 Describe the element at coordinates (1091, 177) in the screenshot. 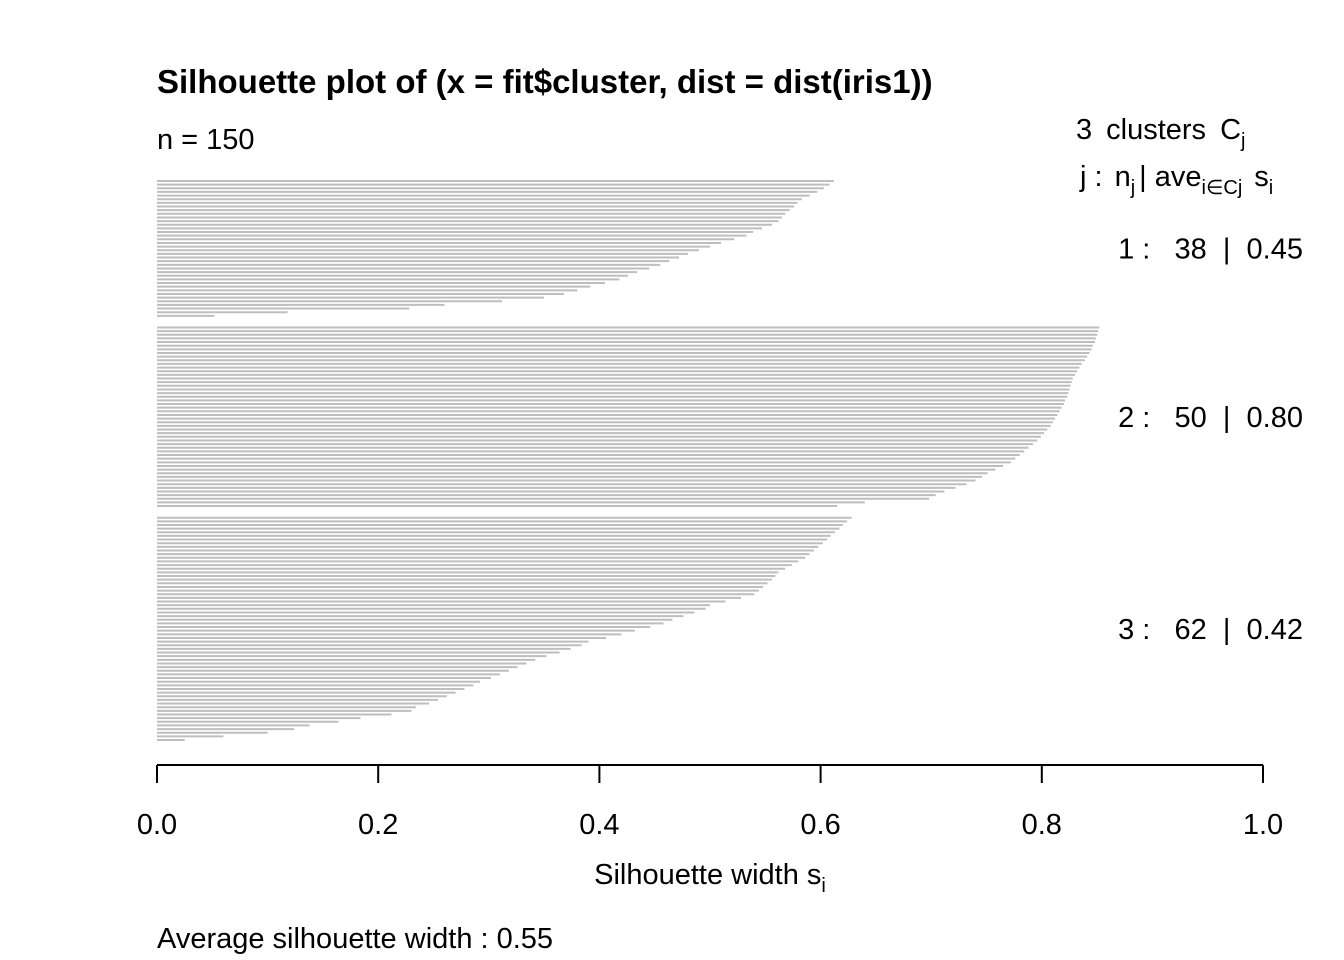

I see `legend-j: j :` at that location.